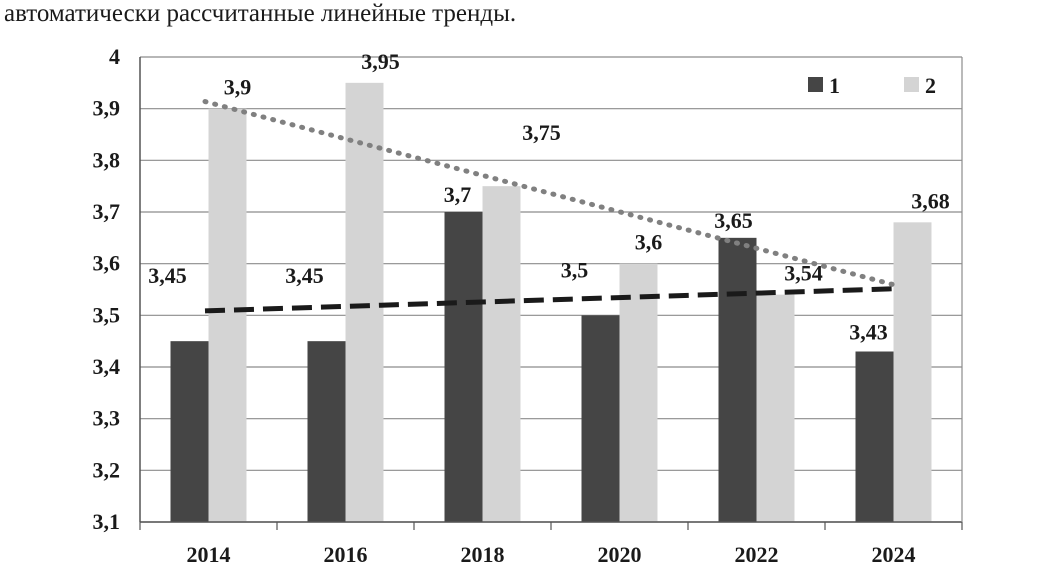 The image size is (1056, 588). Describe the element at coordinates (380, 61) in the screenshot. I see `data-label: 3,95` at that location.